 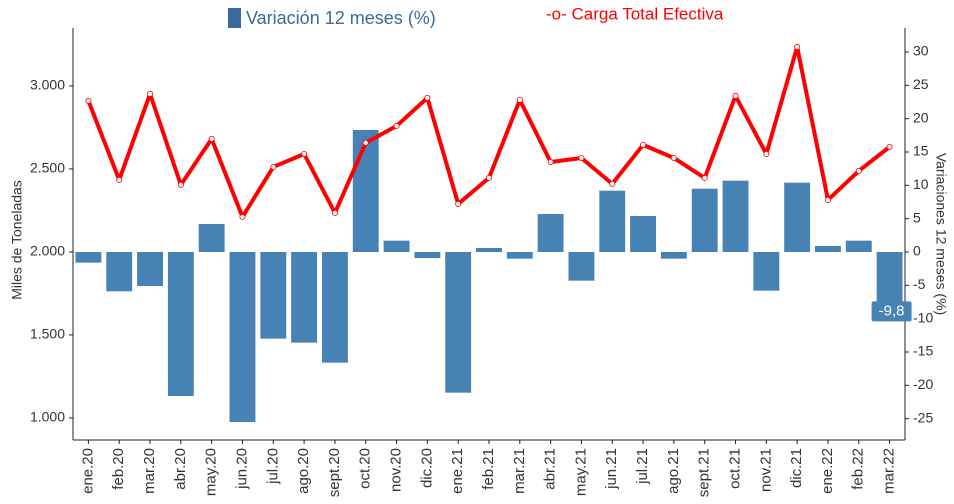 What do you see at coordinates (611, 469) in the screenshot?
I see `x-tick-label: jun.21` at bounding box center [611, 469].